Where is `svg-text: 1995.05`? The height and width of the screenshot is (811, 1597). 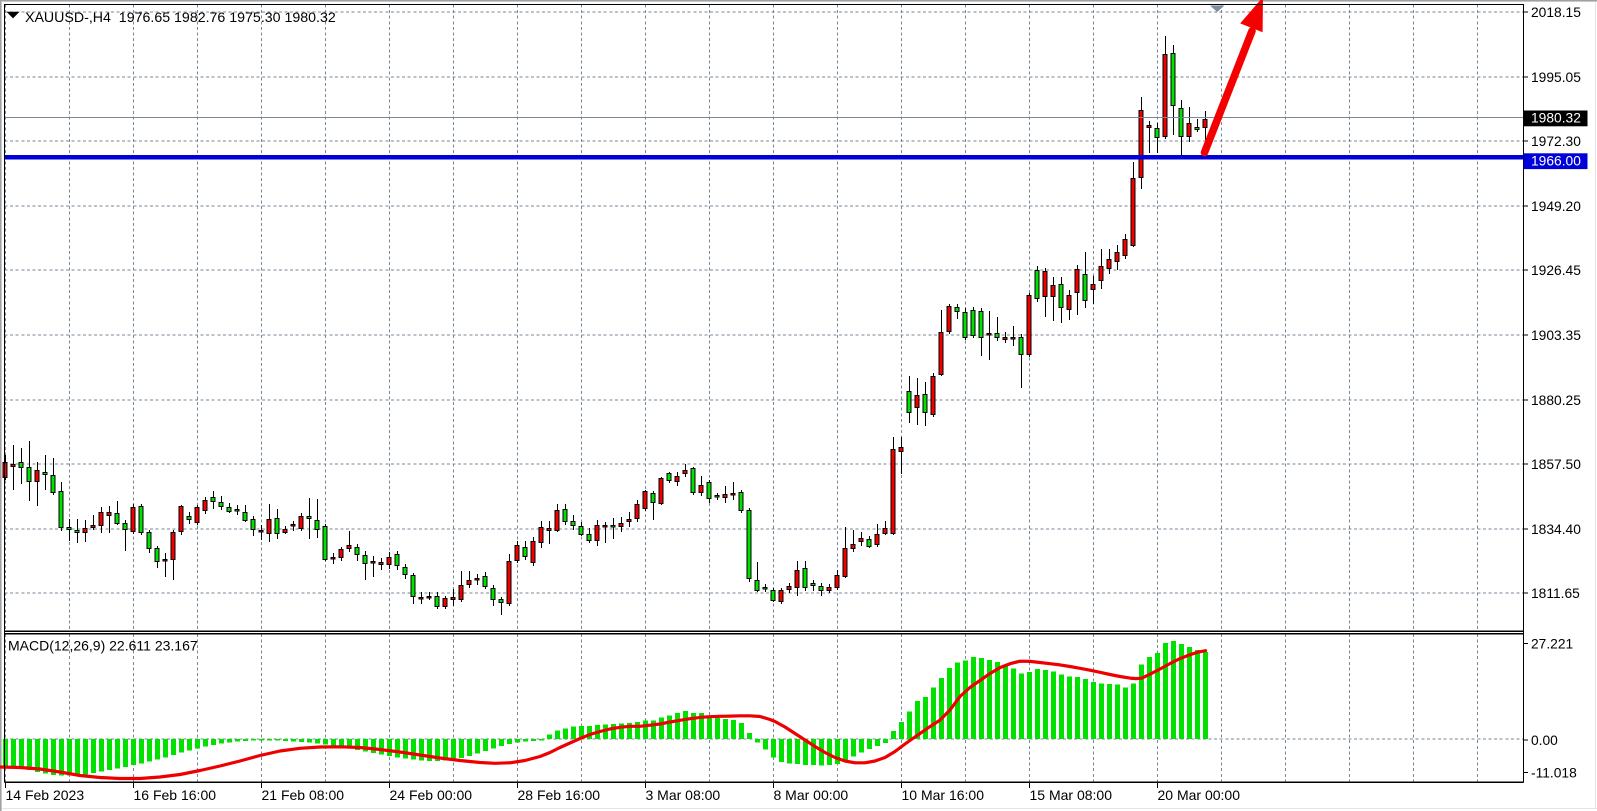
svg-text: 1995.05 is located at coordinates (1556, 77).